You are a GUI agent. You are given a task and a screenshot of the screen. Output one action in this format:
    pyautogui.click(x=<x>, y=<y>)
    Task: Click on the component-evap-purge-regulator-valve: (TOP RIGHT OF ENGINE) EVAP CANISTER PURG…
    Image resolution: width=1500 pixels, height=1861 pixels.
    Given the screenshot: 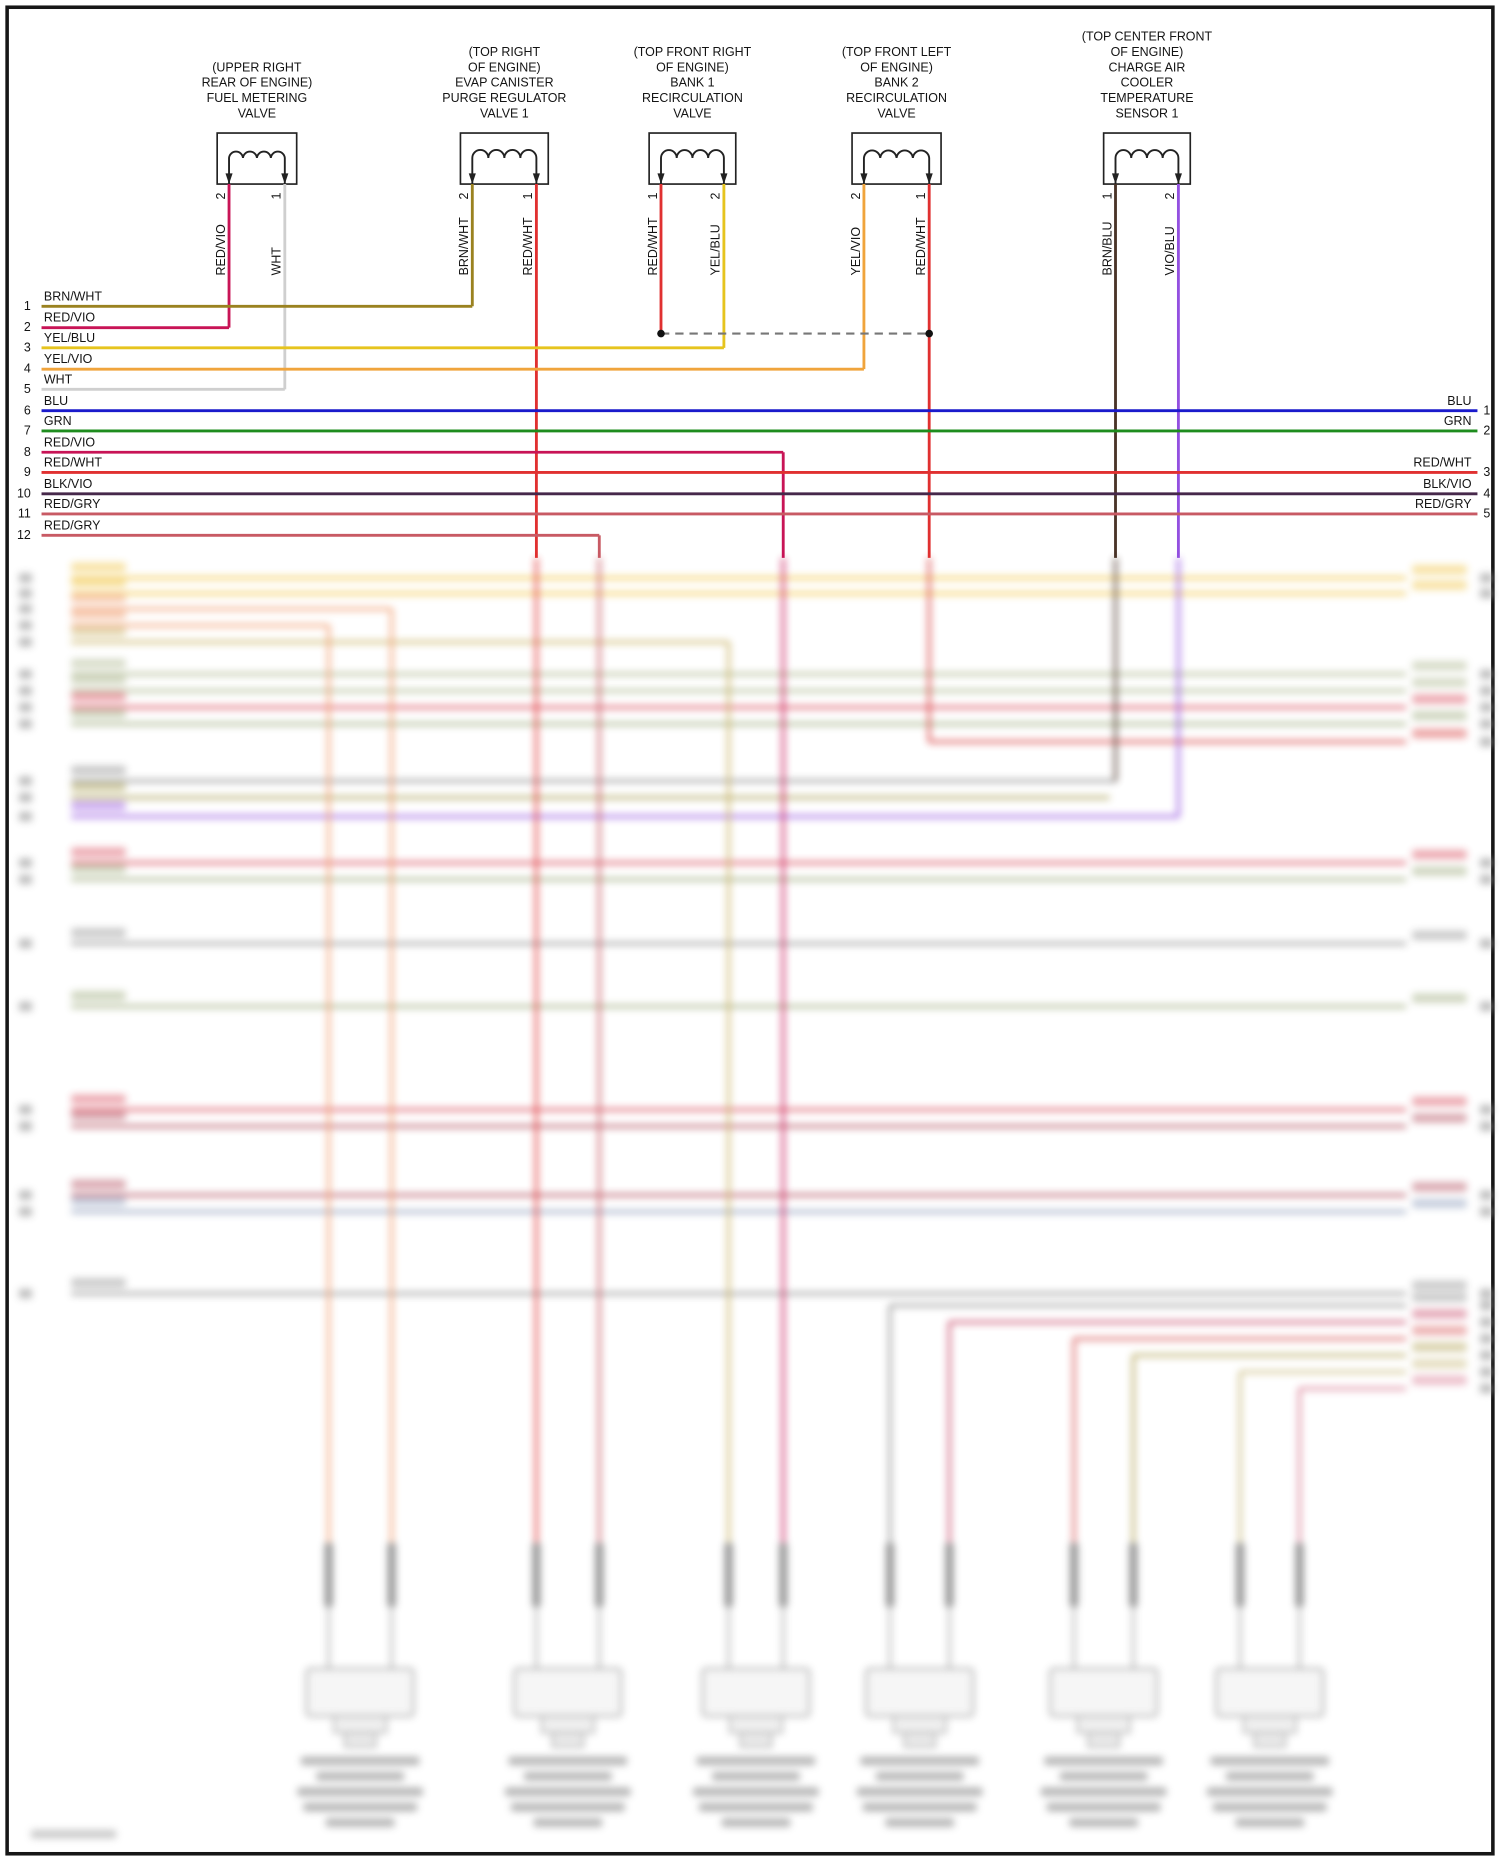 What is the action you would take?
    pyautogui.click(x=504, y=160)
    